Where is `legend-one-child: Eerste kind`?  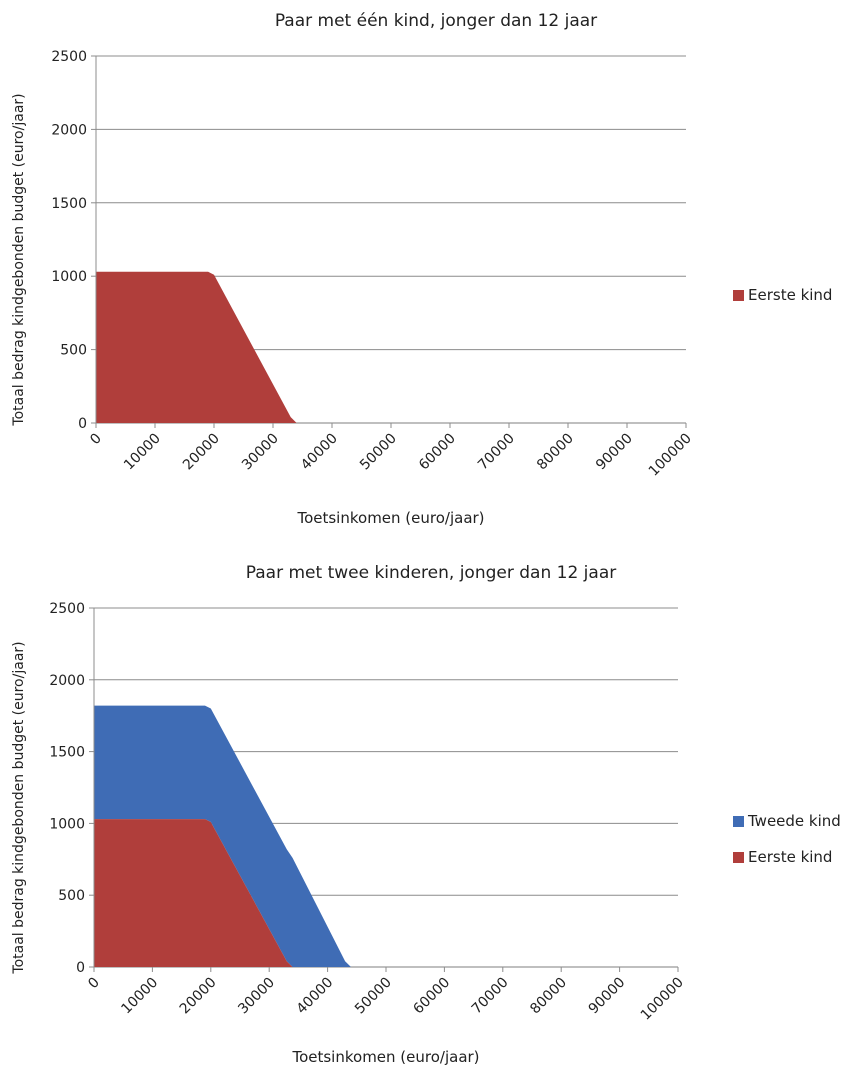 legend-one-child: Eerste kind is located at coordinates (782, 302).